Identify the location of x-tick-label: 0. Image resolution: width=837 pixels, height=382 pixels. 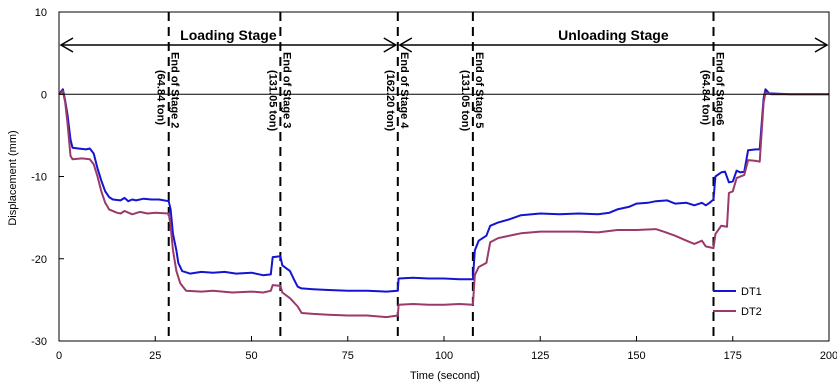
(59, 356).